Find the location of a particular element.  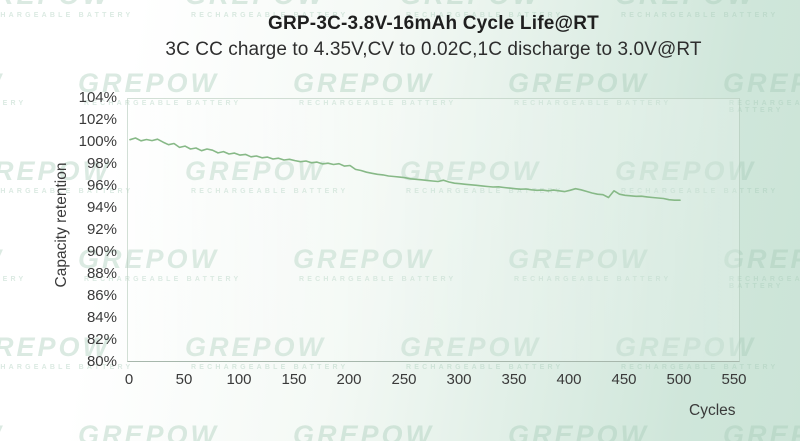

x-tick-label: 350 is located at coordinates (514, 379).